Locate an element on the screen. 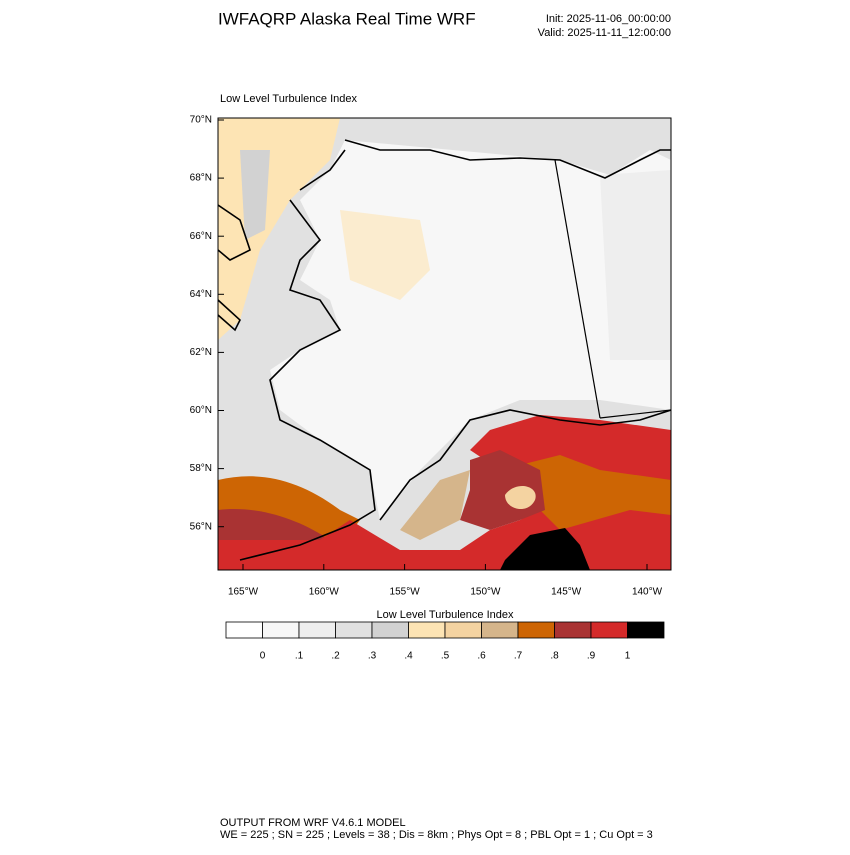 The height and width of the screenshot is (855, 850). colorbar-label: .9 is located at coordinates (591, 656).